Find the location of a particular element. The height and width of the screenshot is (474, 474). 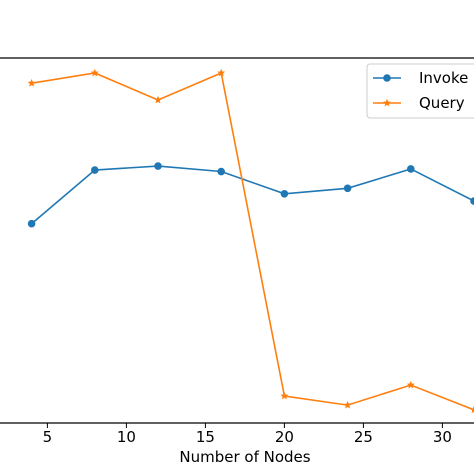

x-axis-title: Number of Nodes is located at coordinates (244, 457).